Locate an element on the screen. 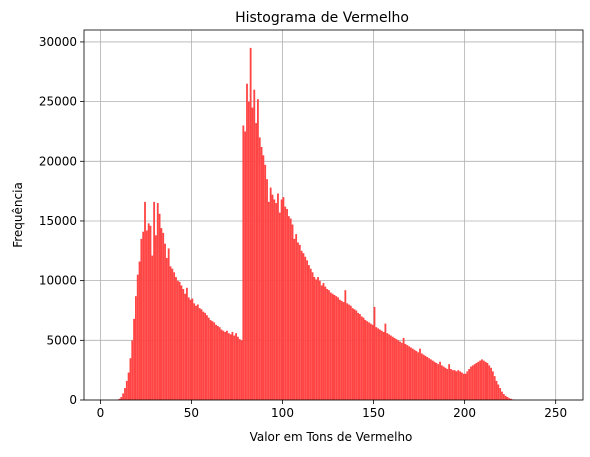 This screenshot has width=590, height=457. x-tick-label: 0 is located at coordinates (101, 413).